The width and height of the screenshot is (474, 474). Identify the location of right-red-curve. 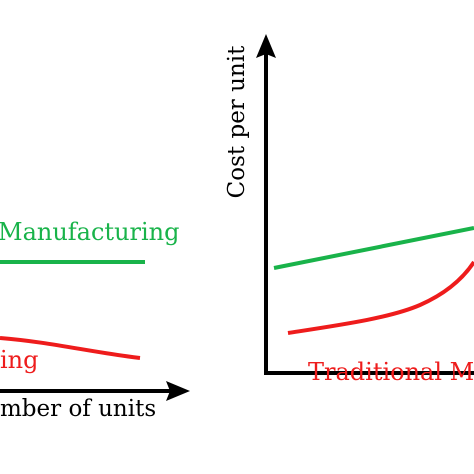
(380, 297).